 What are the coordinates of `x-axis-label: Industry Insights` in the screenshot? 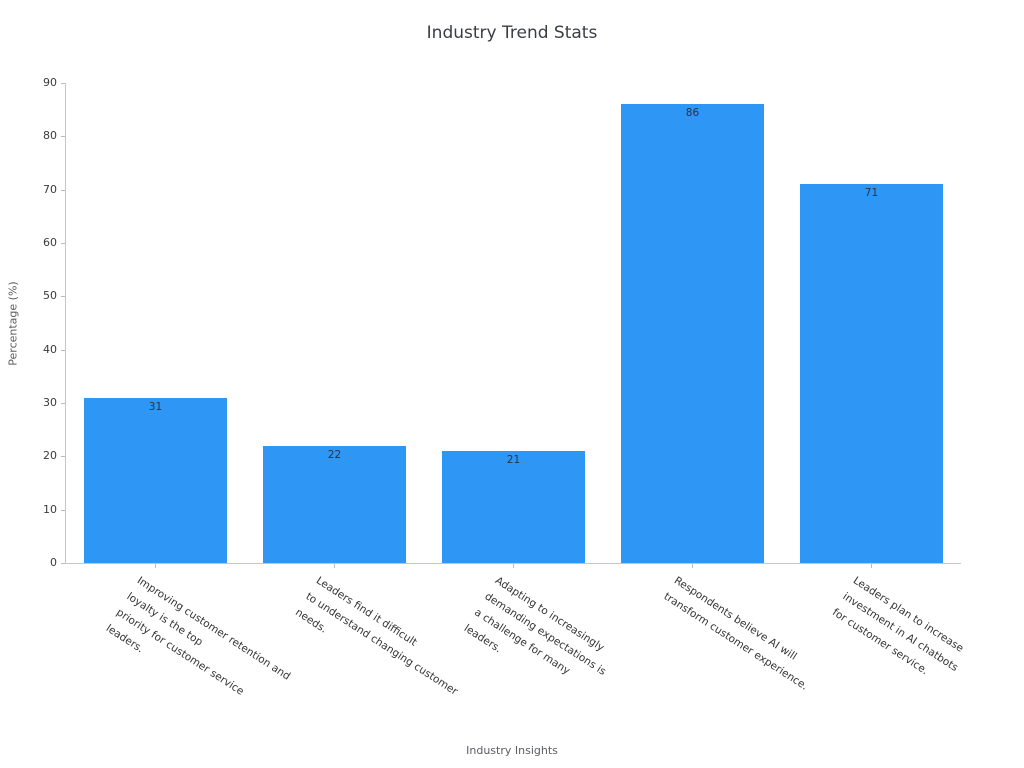 It's located at (512, 750).